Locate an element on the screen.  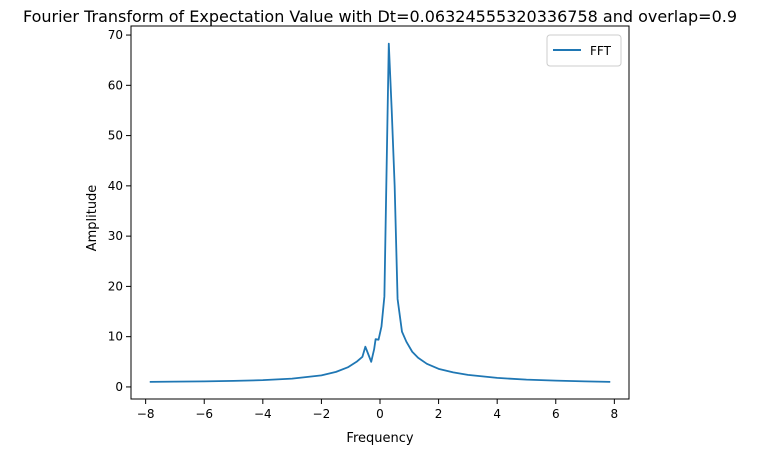
y-axis-ticks: 0 10 20 30 40 50 60 70 is located at coordinates (119, 211).